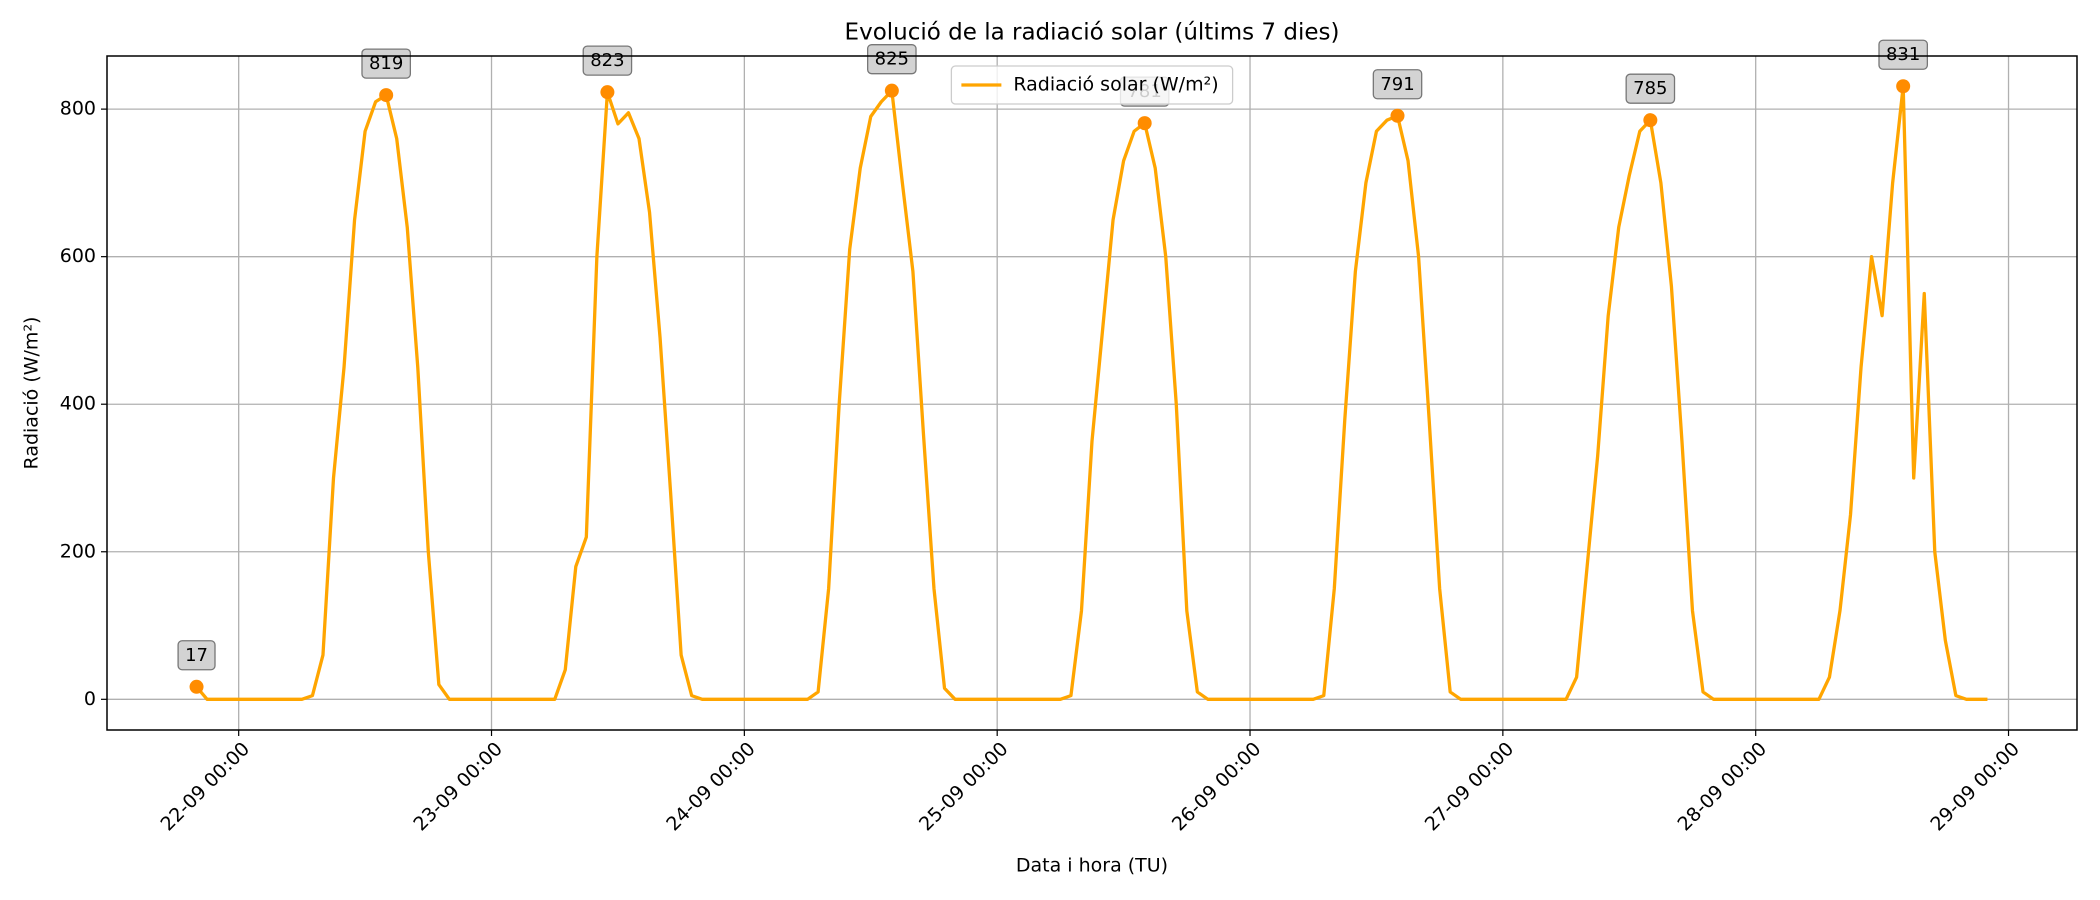 The image size is (2100, 900). Describe the element at coordinates (90, 699) in the screenshot. I see `y-tick-label: 0` at that location.